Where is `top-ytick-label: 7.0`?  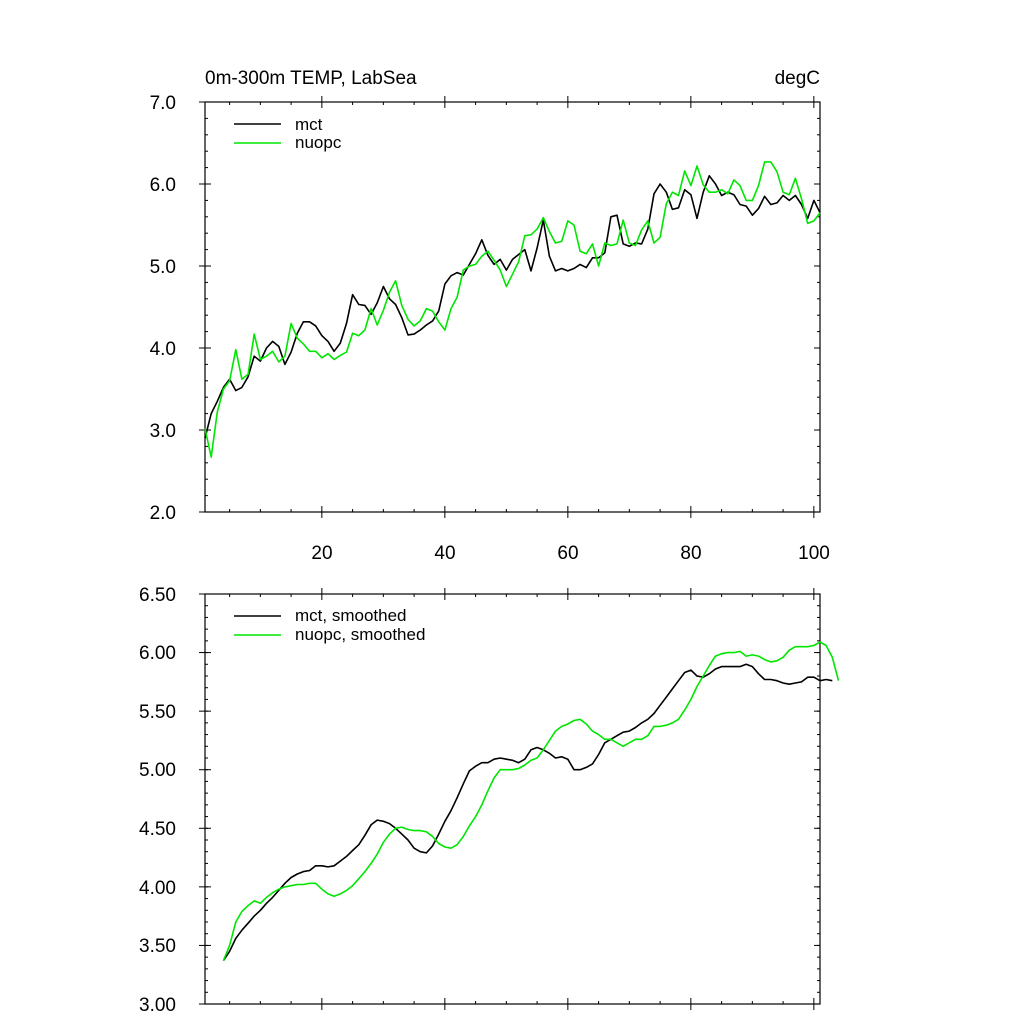
top-ytick-label: 7.0 is located at coordinates (163, 103).